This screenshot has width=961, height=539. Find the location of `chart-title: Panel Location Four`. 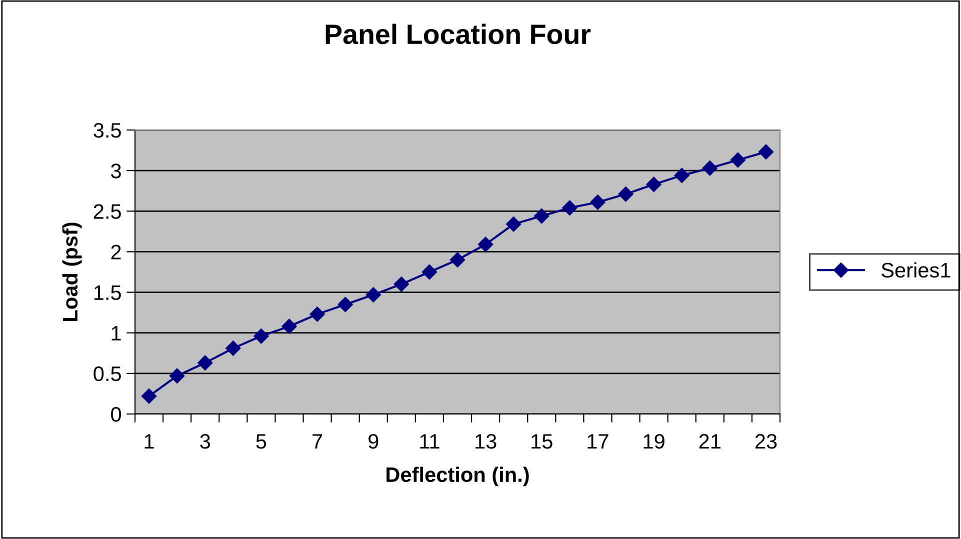

chart-title: Panel Location Four is located at coordinates (458, 34).